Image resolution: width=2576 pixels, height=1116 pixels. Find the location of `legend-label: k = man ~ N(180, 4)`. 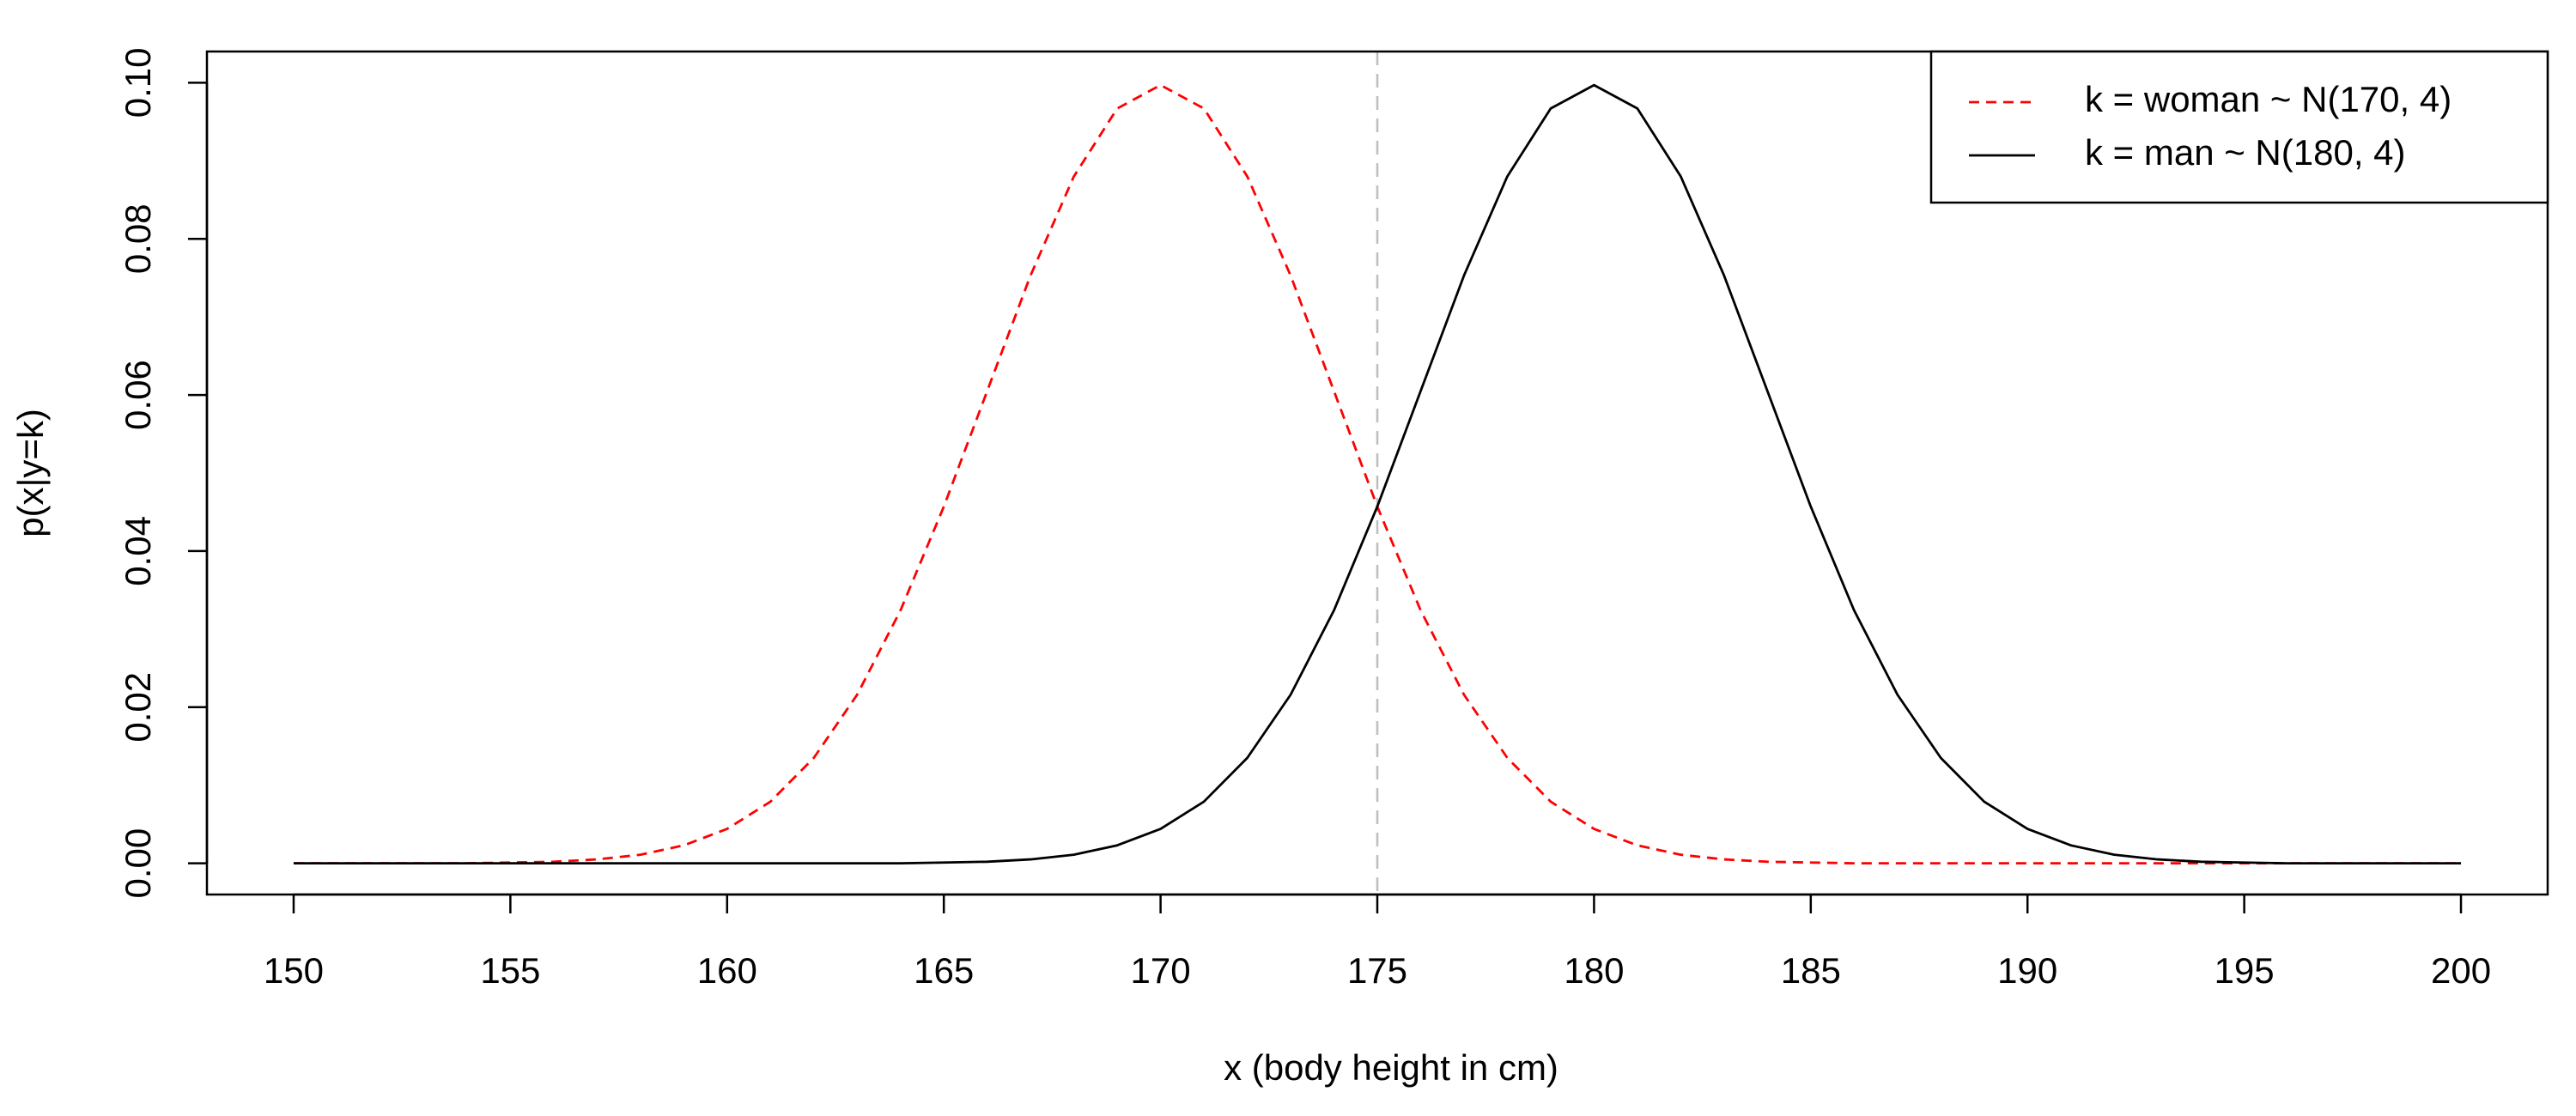

legend-label: k = man ~ N(180, 4) is located at coordinates (2245, 152).